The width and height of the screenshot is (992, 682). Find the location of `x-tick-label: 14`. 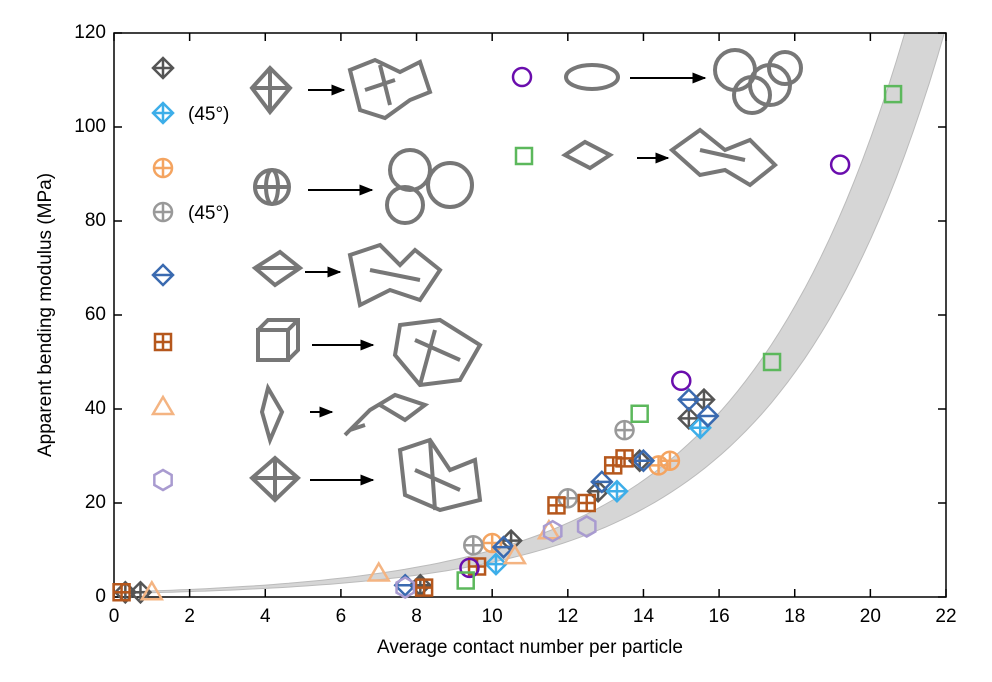

x-tick-label: 14 is located at coordinates (644, 616).